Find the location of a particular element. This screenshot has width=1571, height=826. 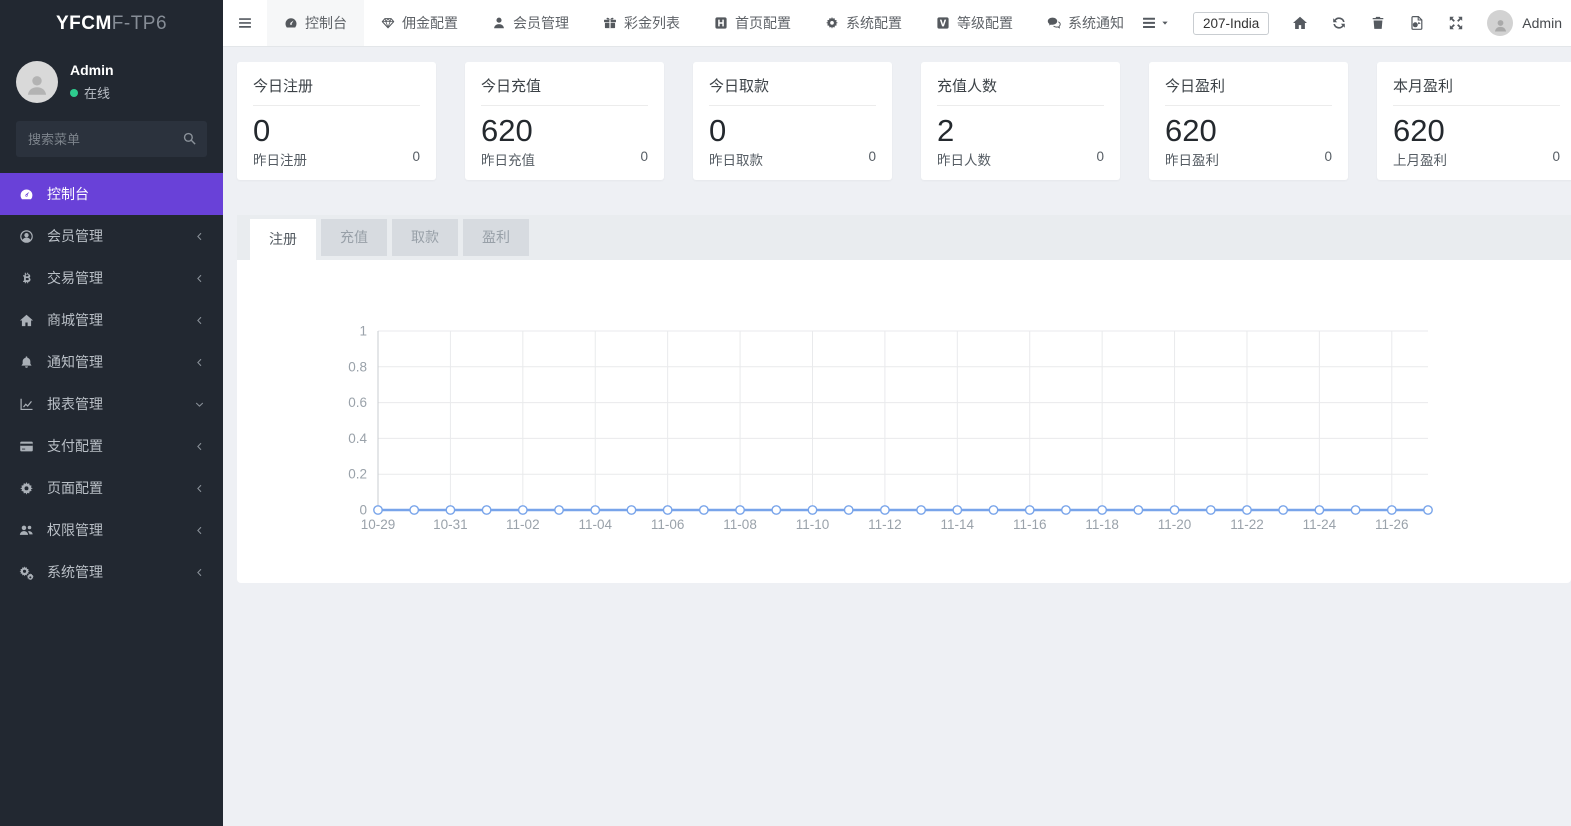

stat-card-today-register: 今日注册 0 昨日注册 0 is located at coordinates (336, 121).